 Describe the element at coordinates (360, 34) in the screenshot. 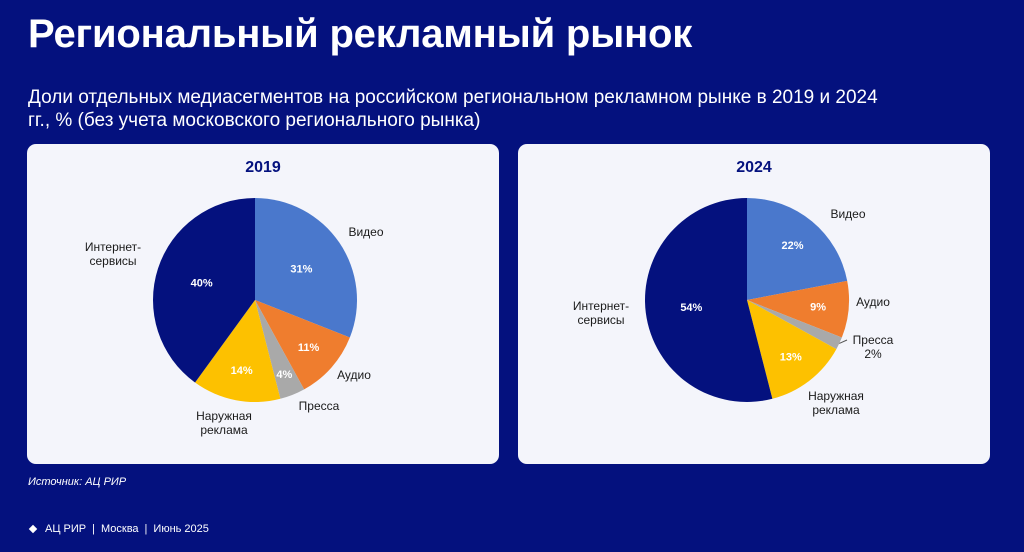

I see `page-title: Региональный рекламный рынок` at that location.